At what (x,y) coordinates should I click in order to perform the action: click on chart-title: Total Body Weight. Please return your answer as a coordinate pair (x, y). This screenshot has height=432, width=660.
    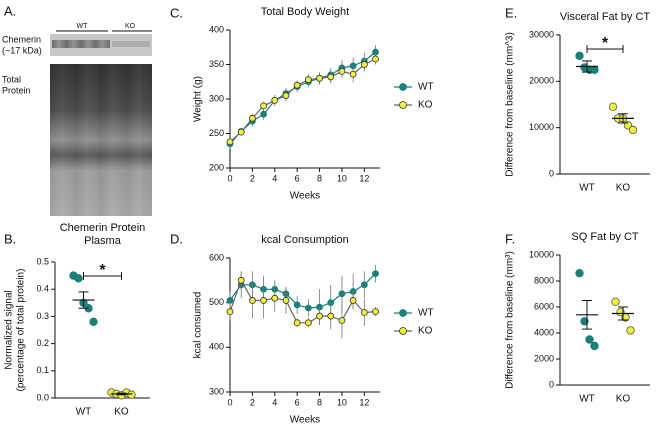
    Looking at the image, I should click on (305, 12).